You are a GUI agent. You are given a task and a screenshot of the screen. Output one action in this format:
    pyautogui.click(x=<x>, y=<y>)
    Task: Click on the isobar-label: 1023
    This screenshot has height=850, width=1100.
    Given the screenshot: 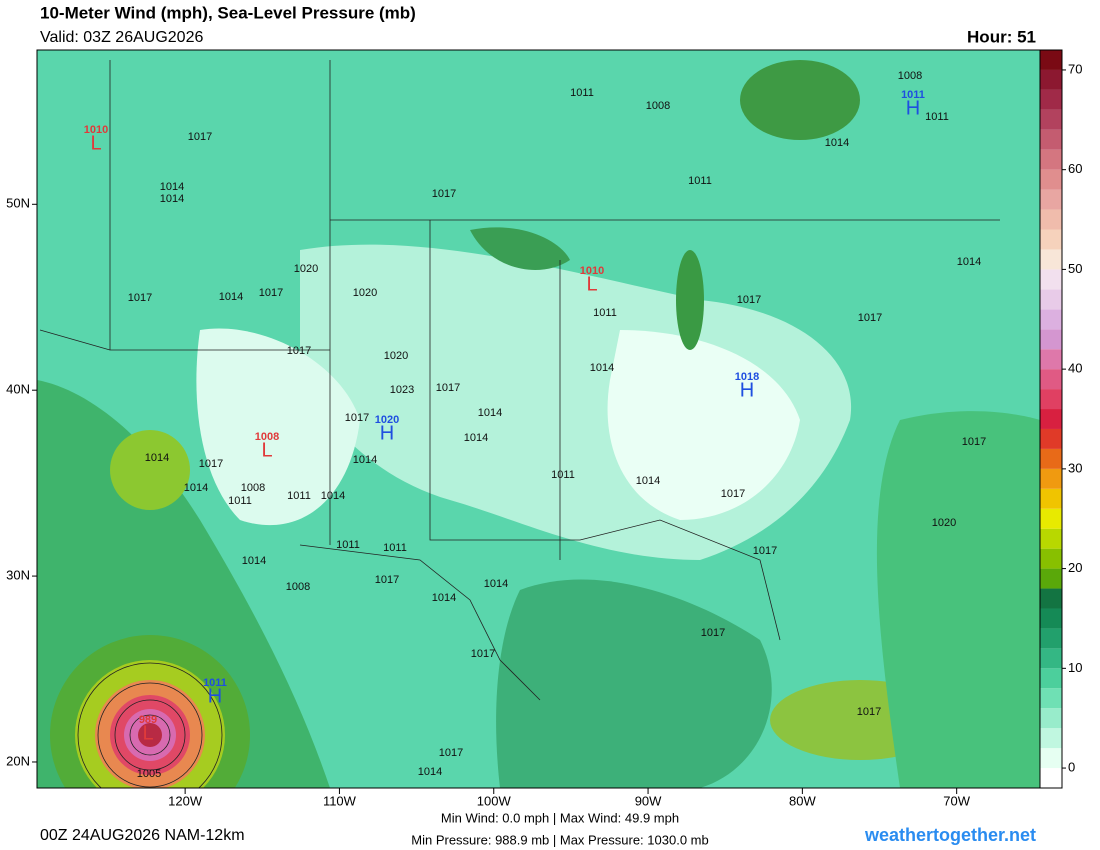 What is the action you would take?
    pyautogui.click(x=402, y=390)
    